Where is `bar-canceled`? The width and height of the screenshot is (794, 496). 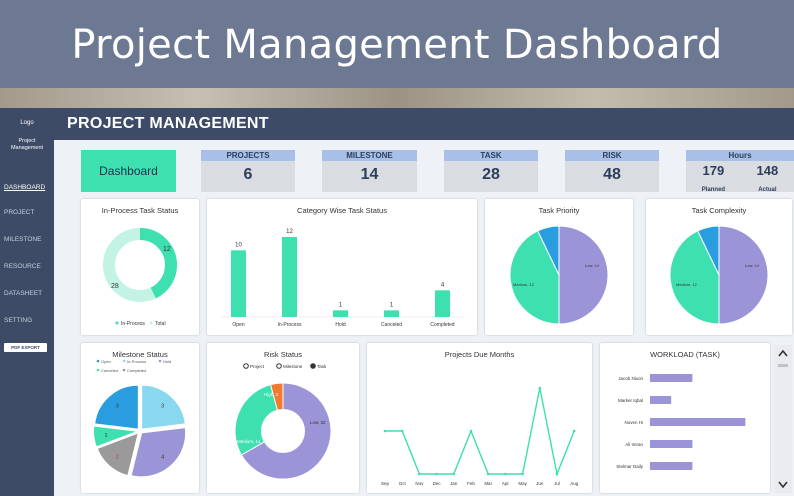 bar-canceled is located at coordinates (391, 313).